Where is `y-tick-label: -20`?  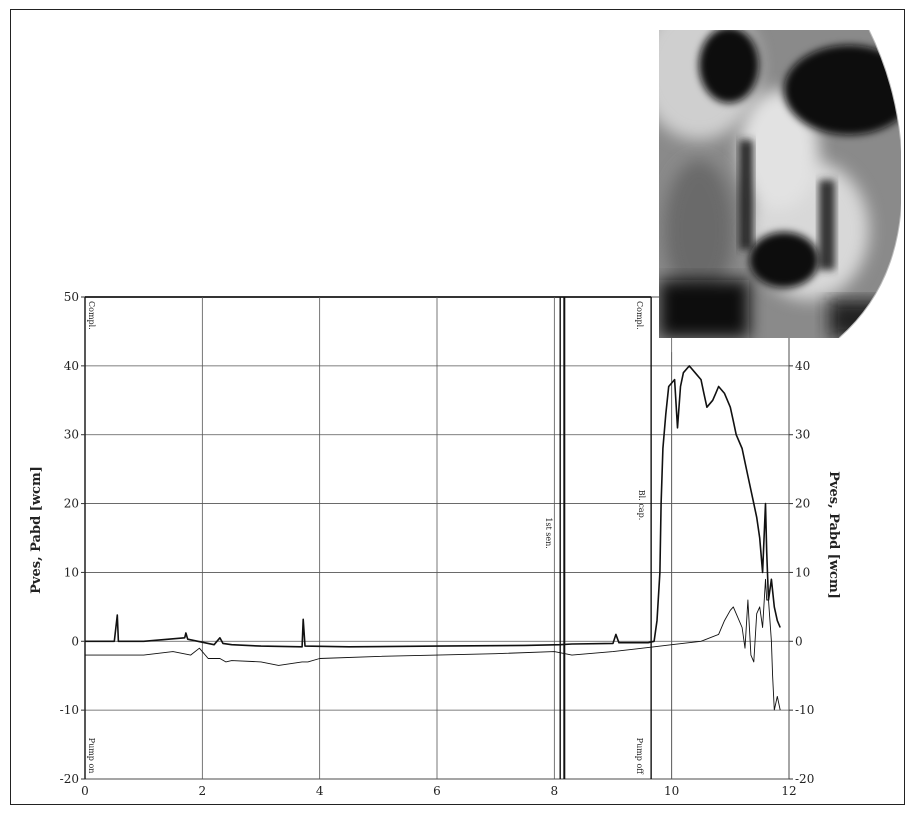 y-tick-label: -20 is located at coordinates (69, 779).